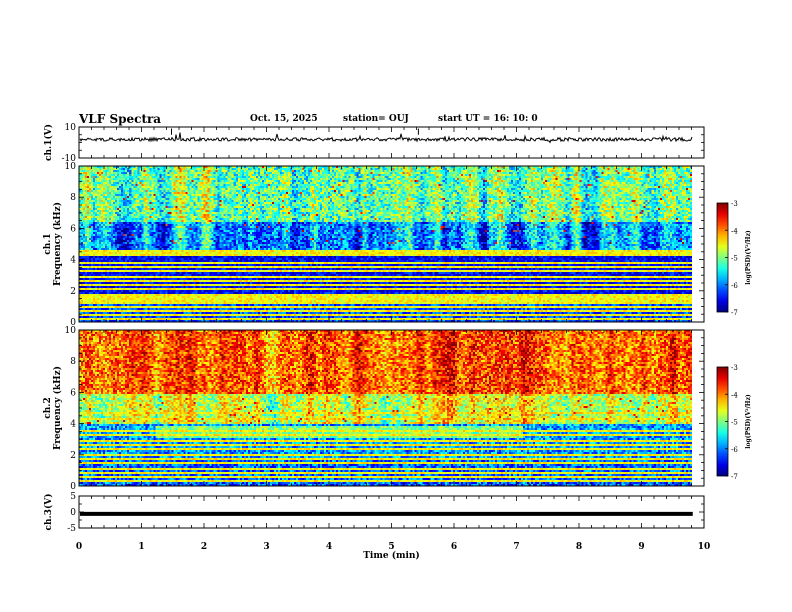 The width and height of the screenshot is (792, 612). What do you see at coordinates (204, 547) in the screenshot?
I see `x-tick-label: 2` at bounding box center [204, 547].